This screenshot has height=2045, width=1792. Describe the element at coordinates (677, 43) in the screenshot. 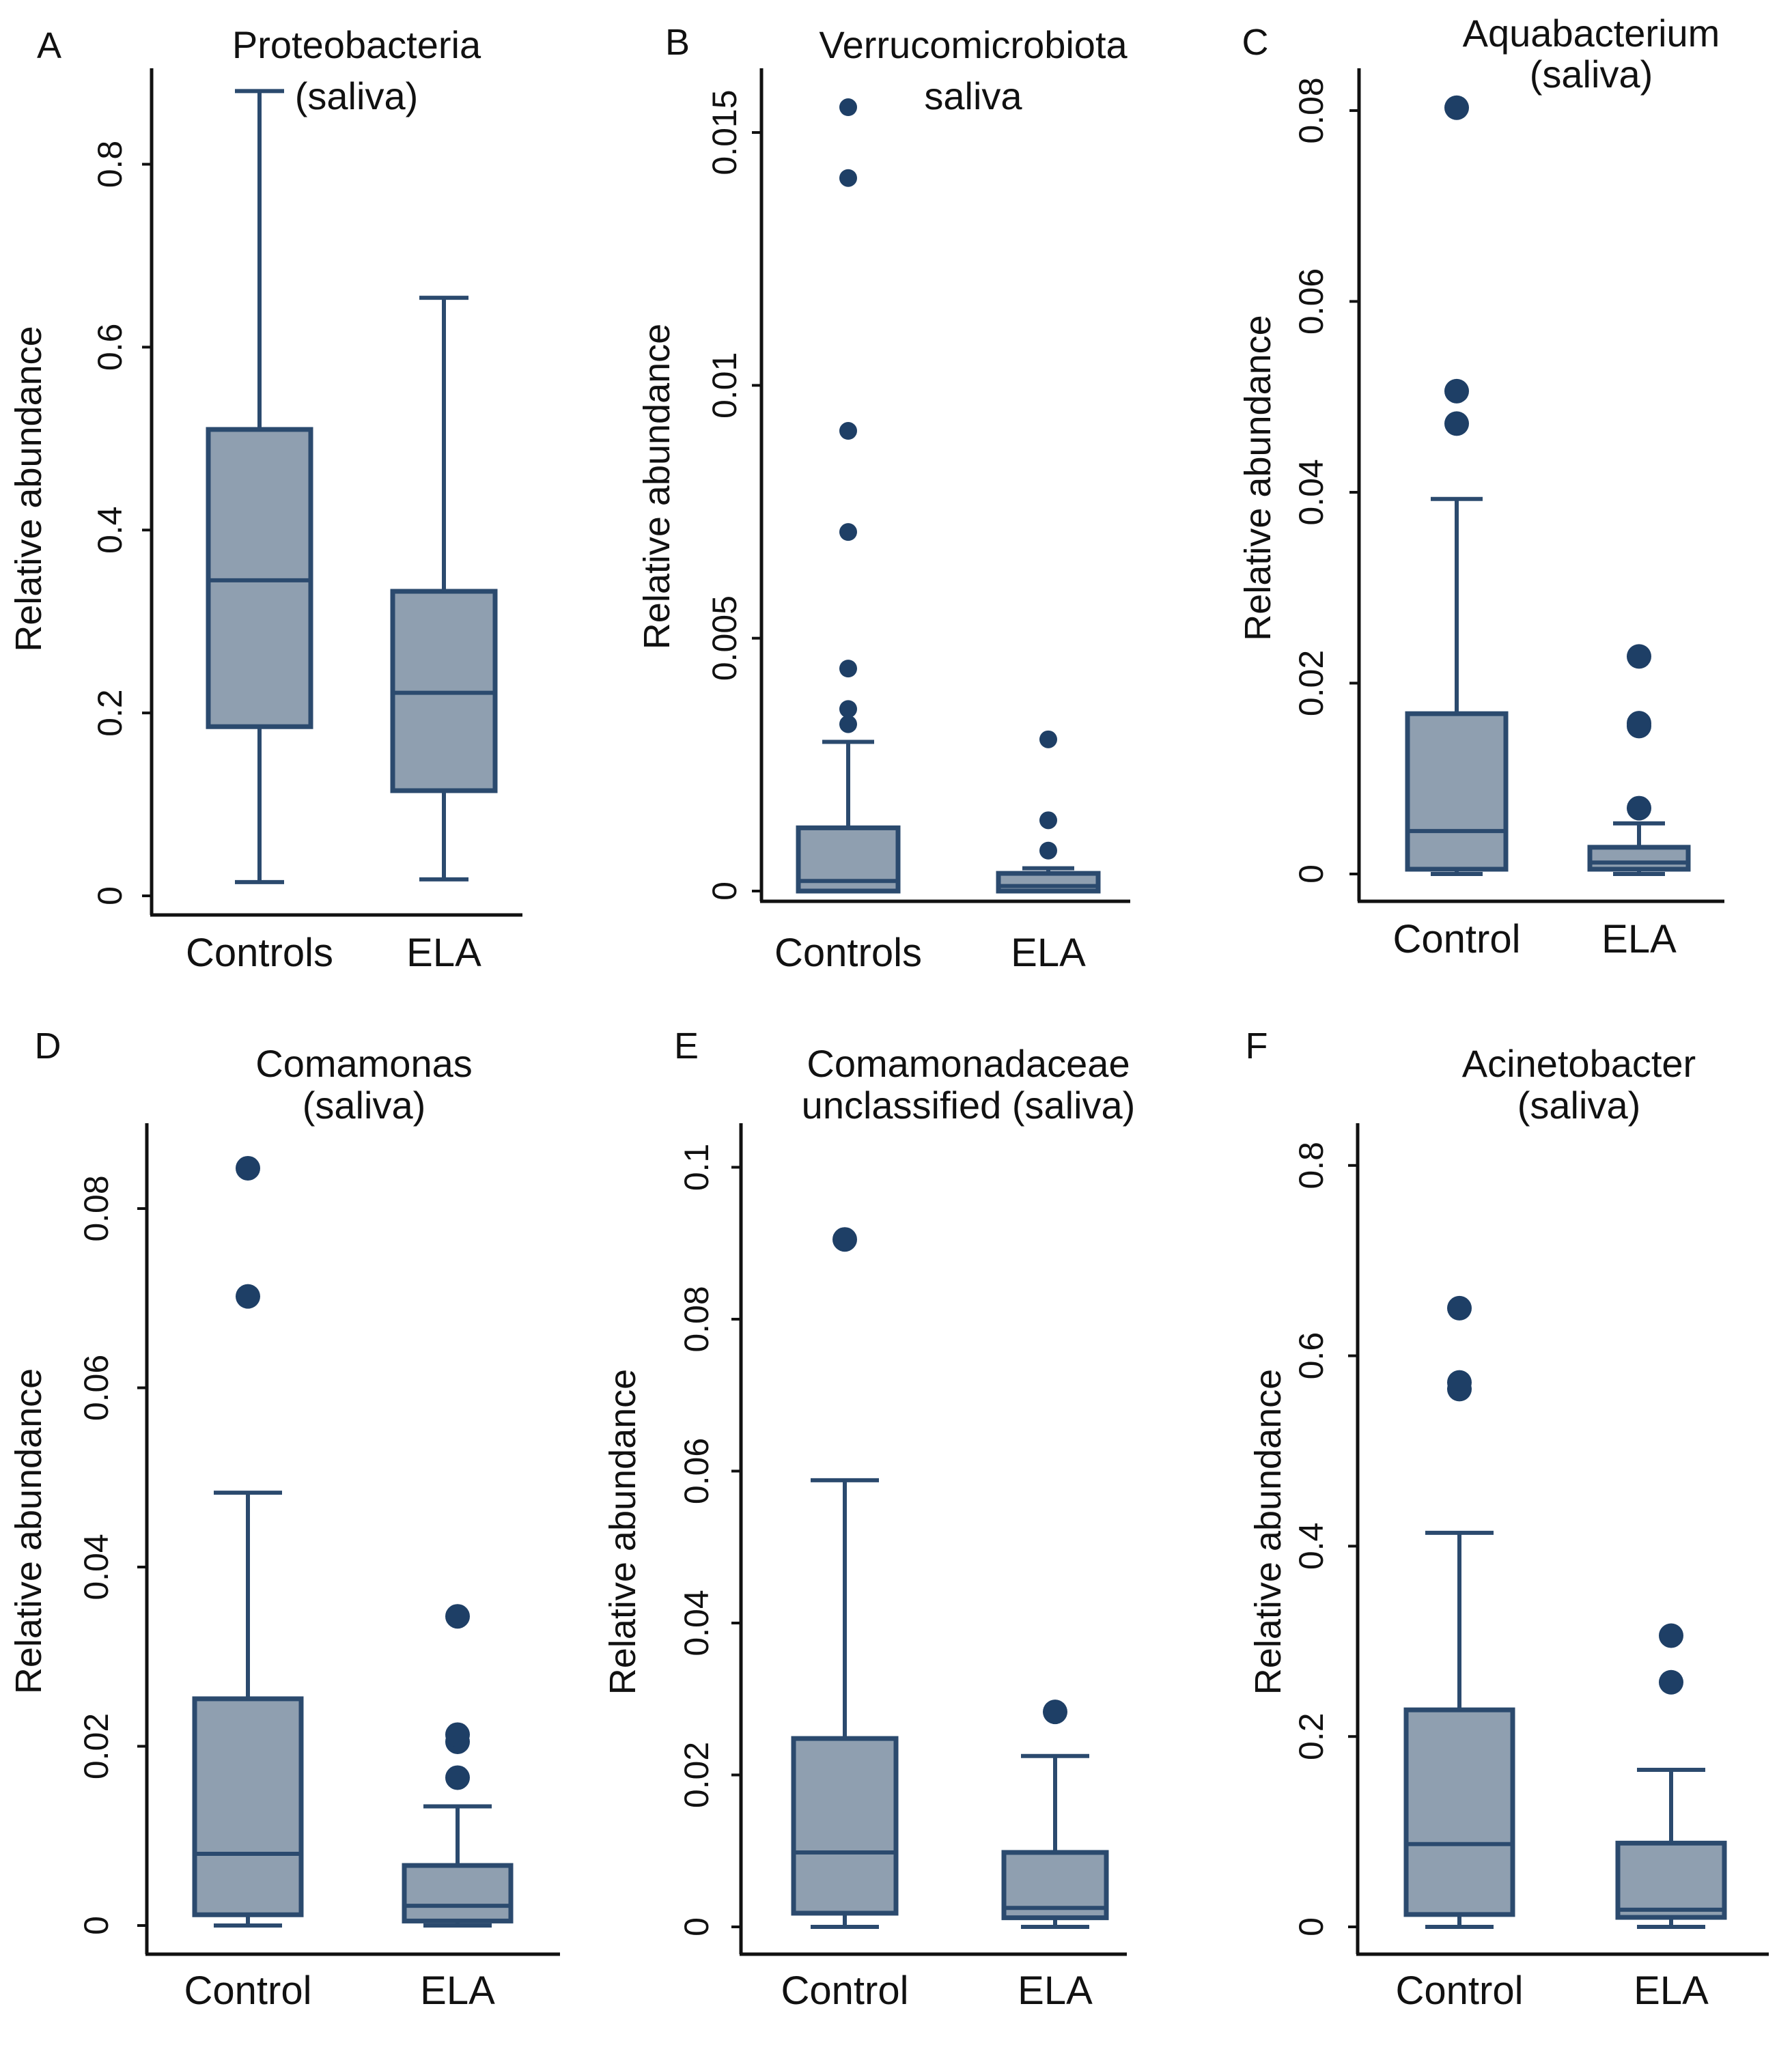

I see `panel-letter: B` at that location.